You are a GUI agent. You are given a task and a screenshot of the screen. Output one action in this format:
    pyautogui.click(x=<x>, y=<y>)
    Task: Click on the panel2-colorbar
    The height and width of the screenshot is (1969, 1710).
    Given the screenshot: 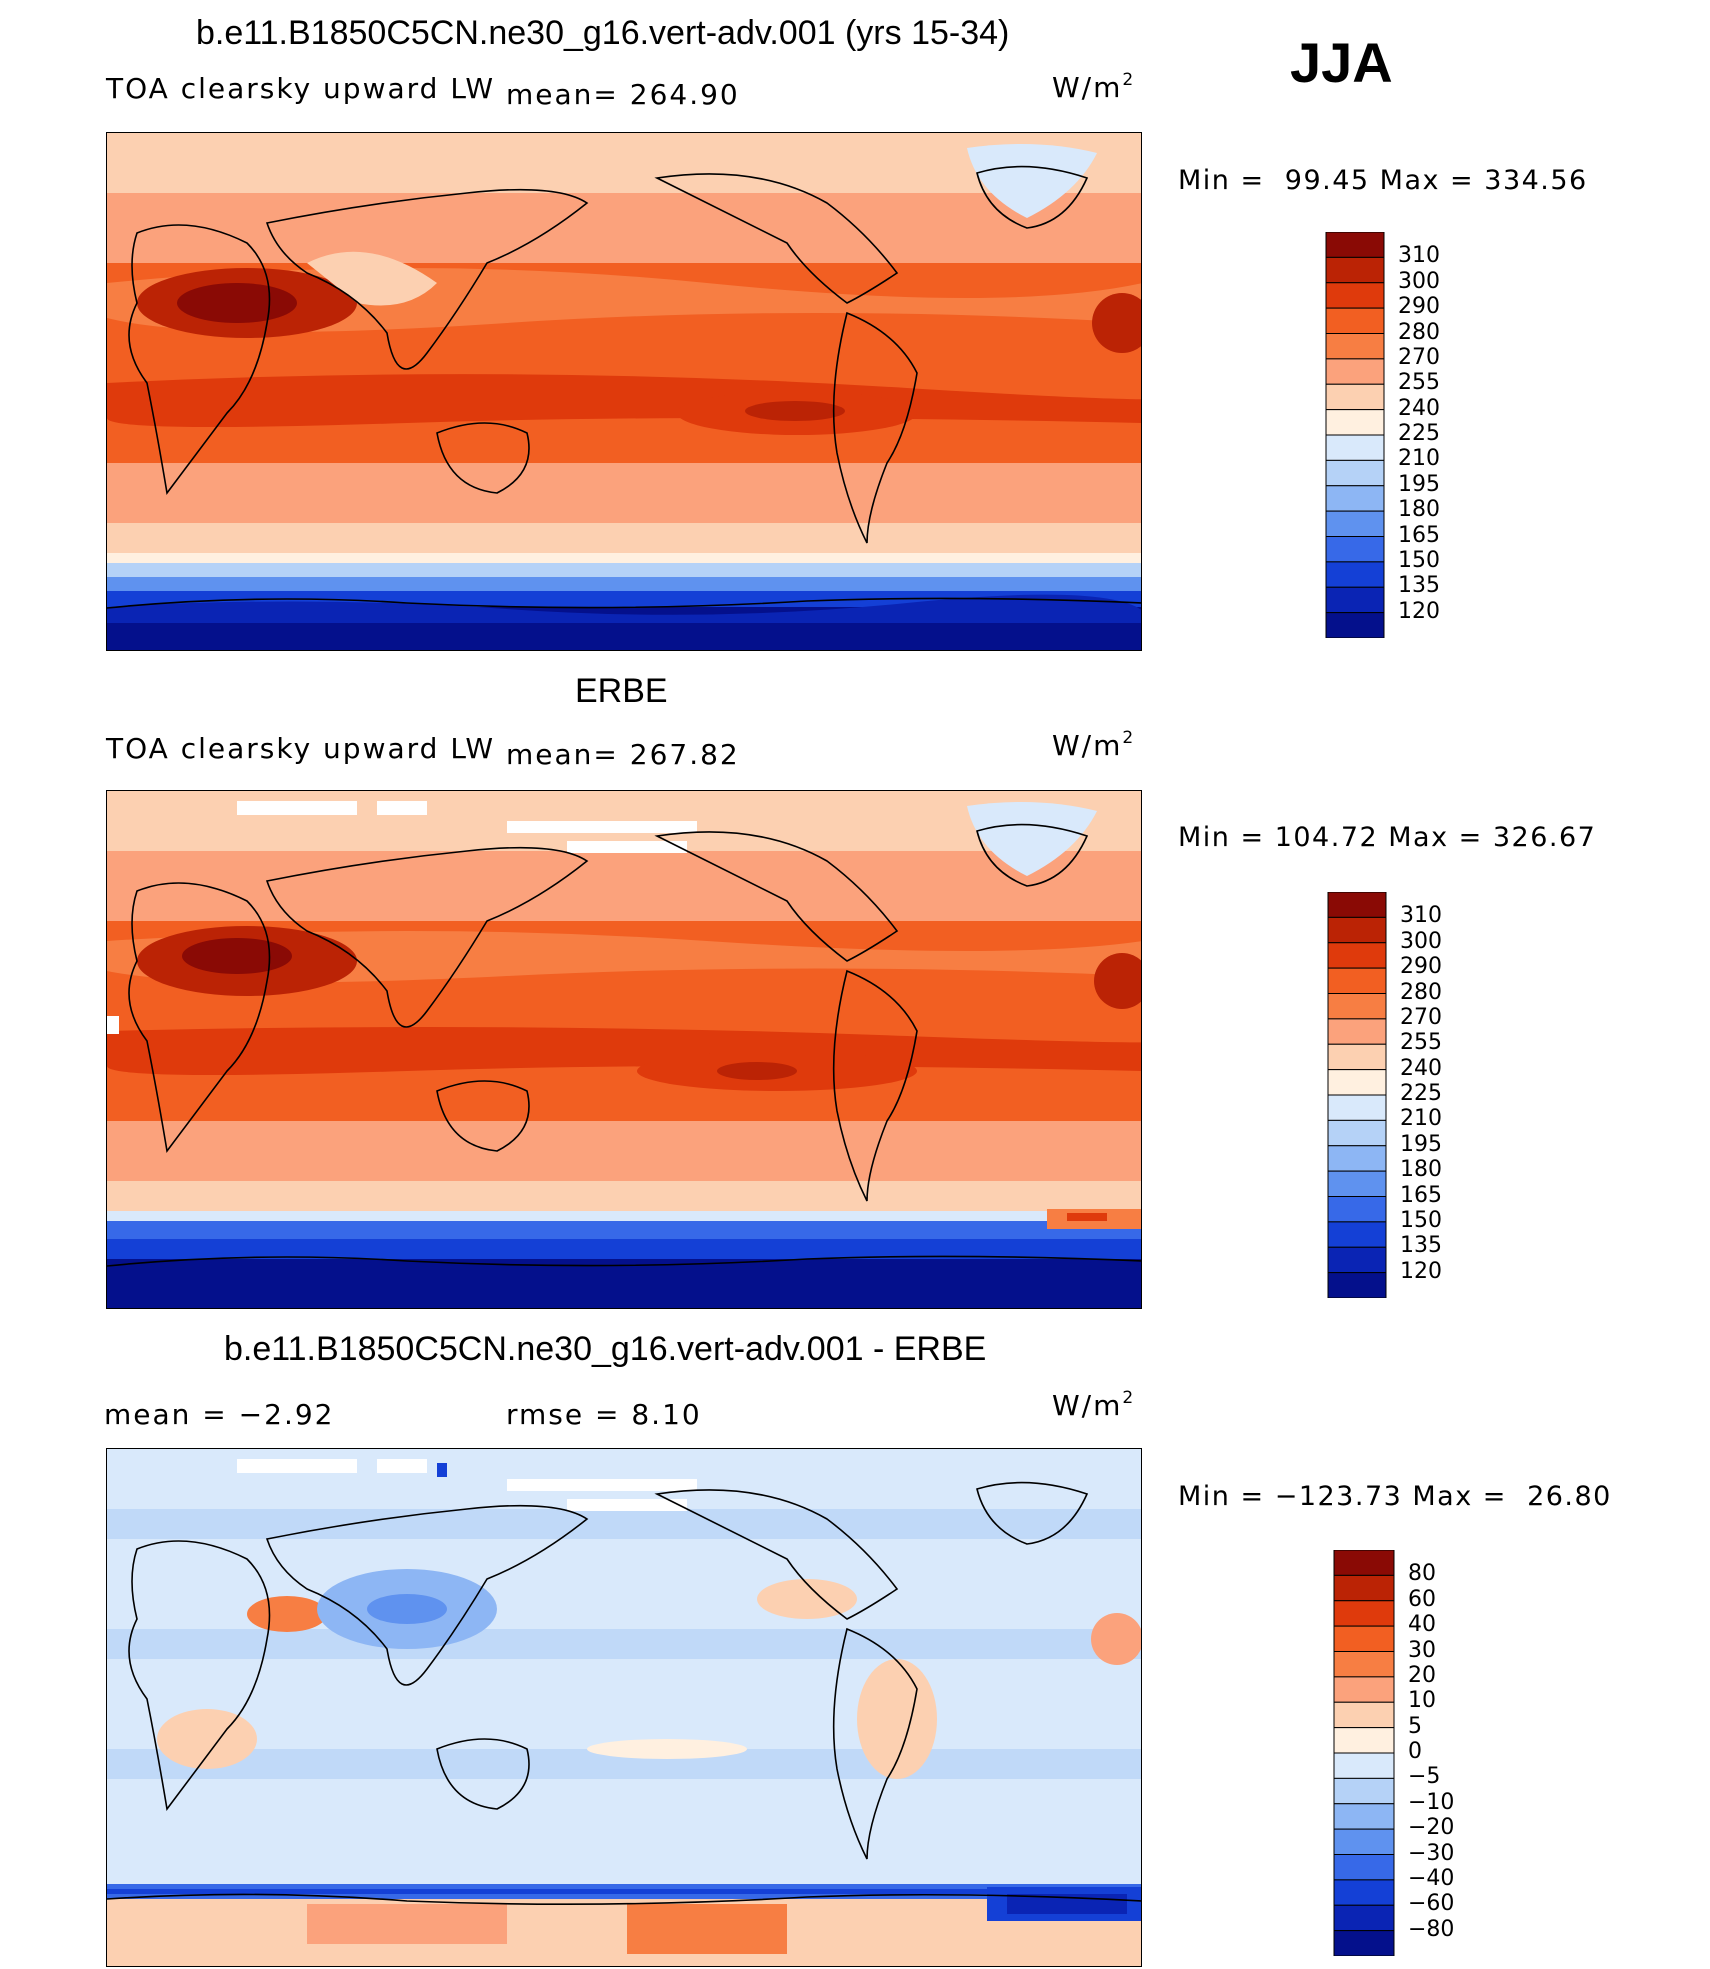 What is the action you would take?
    pyautogui.click(x=1357, y=1095)
    